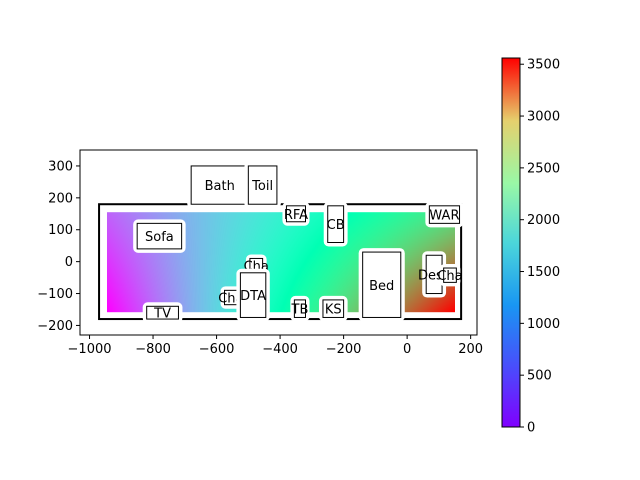  Describe the element at coordinates (543, 324) in the screenshot. I see `colorbar-tick-label: 1000` at that location.